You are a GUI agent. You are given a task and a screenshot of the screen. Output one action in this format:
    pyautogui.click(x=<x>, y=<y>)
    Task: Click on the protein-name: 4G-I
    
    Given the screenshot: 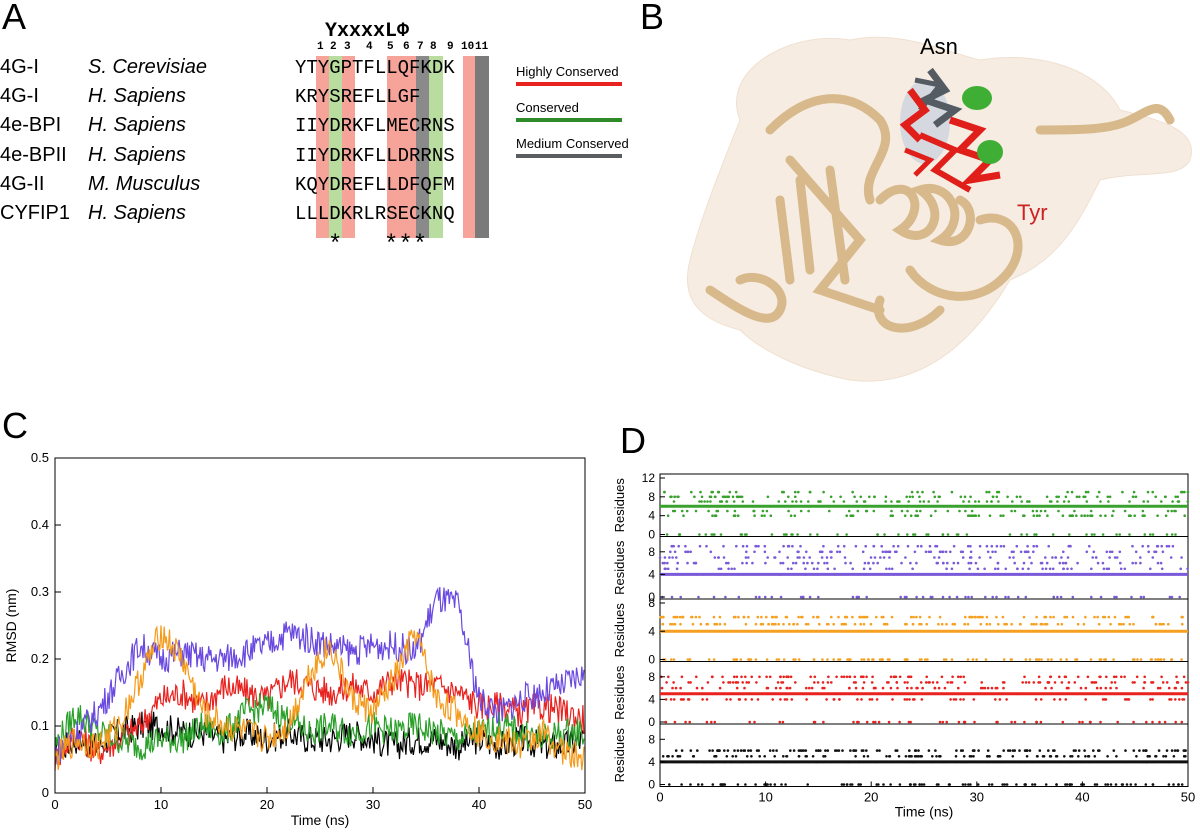 What is the action you would take?
    pyautogui.click(x=19, y=67)
    